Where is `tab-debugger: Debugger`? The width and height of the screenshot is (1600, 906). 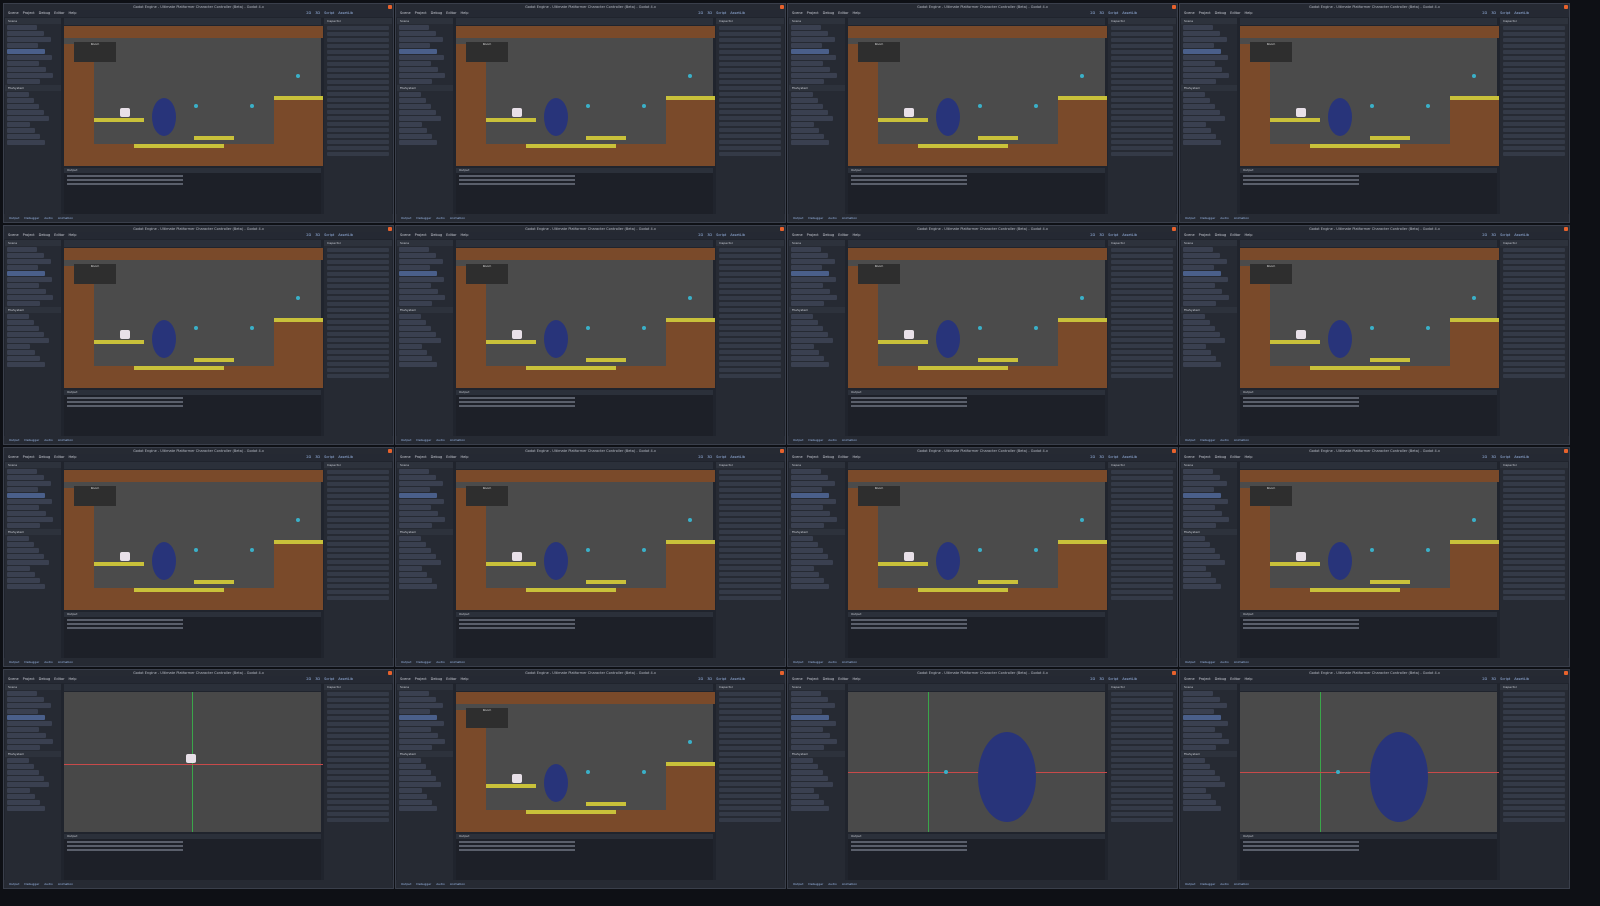 tab-debugger: Debugger is located at coordinates (424, 218).